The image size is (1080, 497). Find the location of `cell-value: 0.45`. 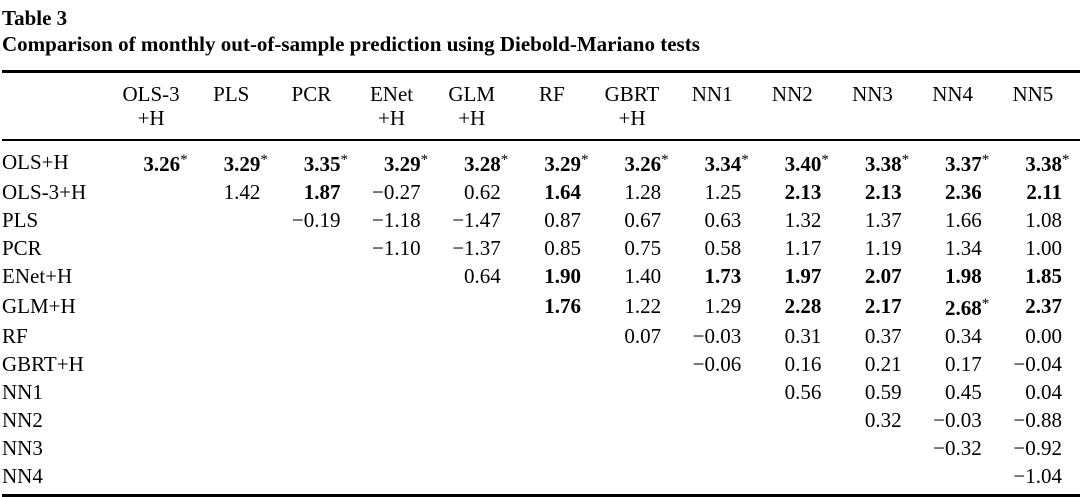

cell-value: 0.45 is located at coordinates (963, 392).